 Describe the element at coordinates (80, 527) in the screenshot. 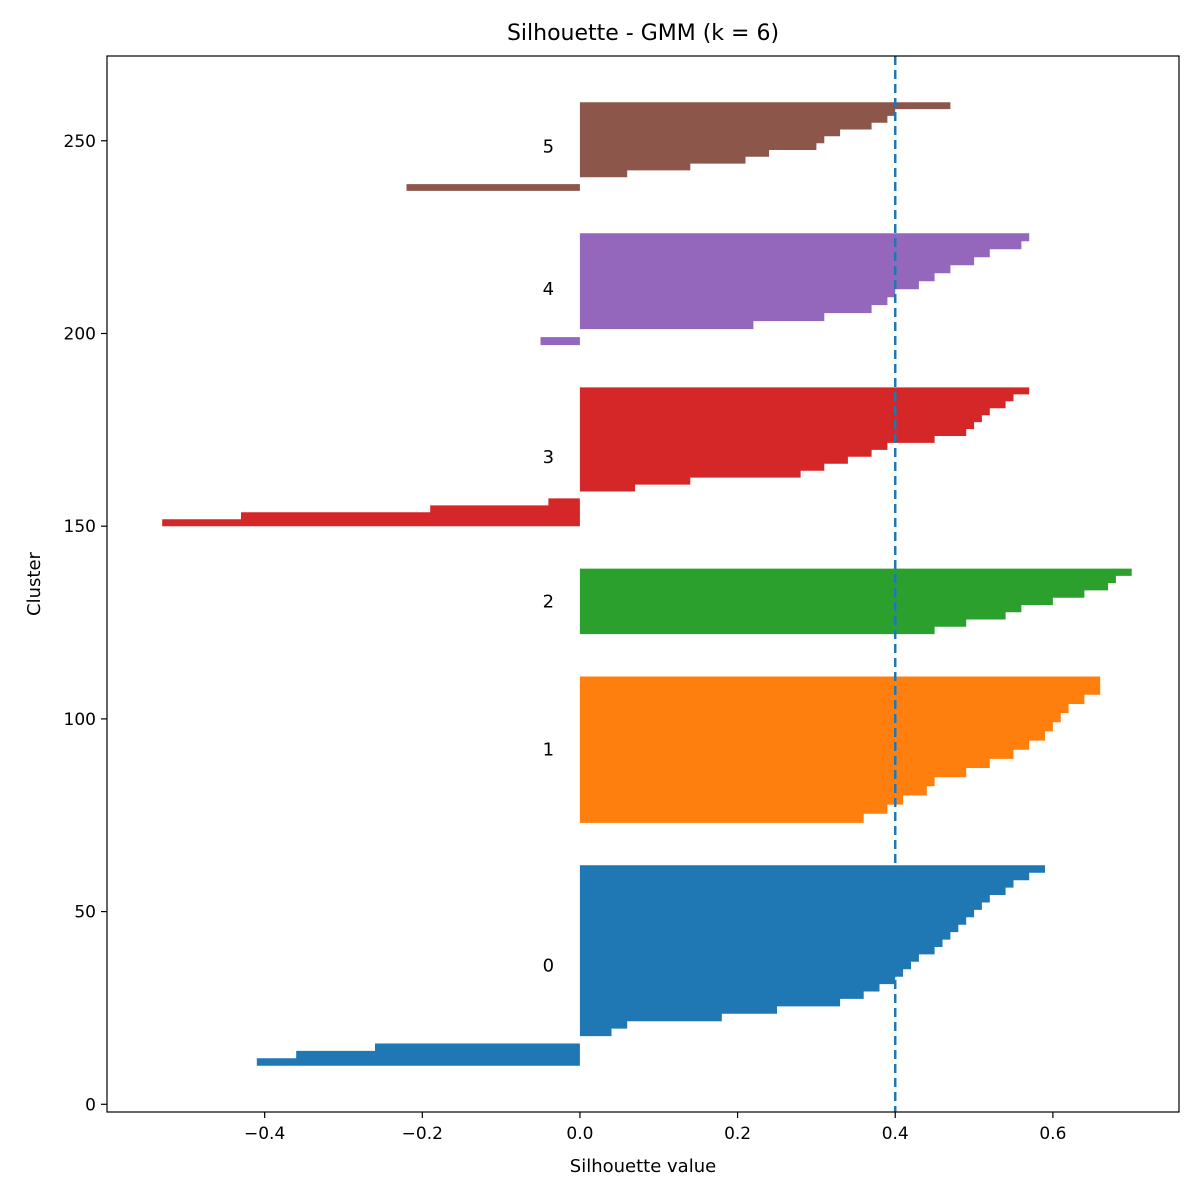

I see `y-tick-label: 150` at that location.